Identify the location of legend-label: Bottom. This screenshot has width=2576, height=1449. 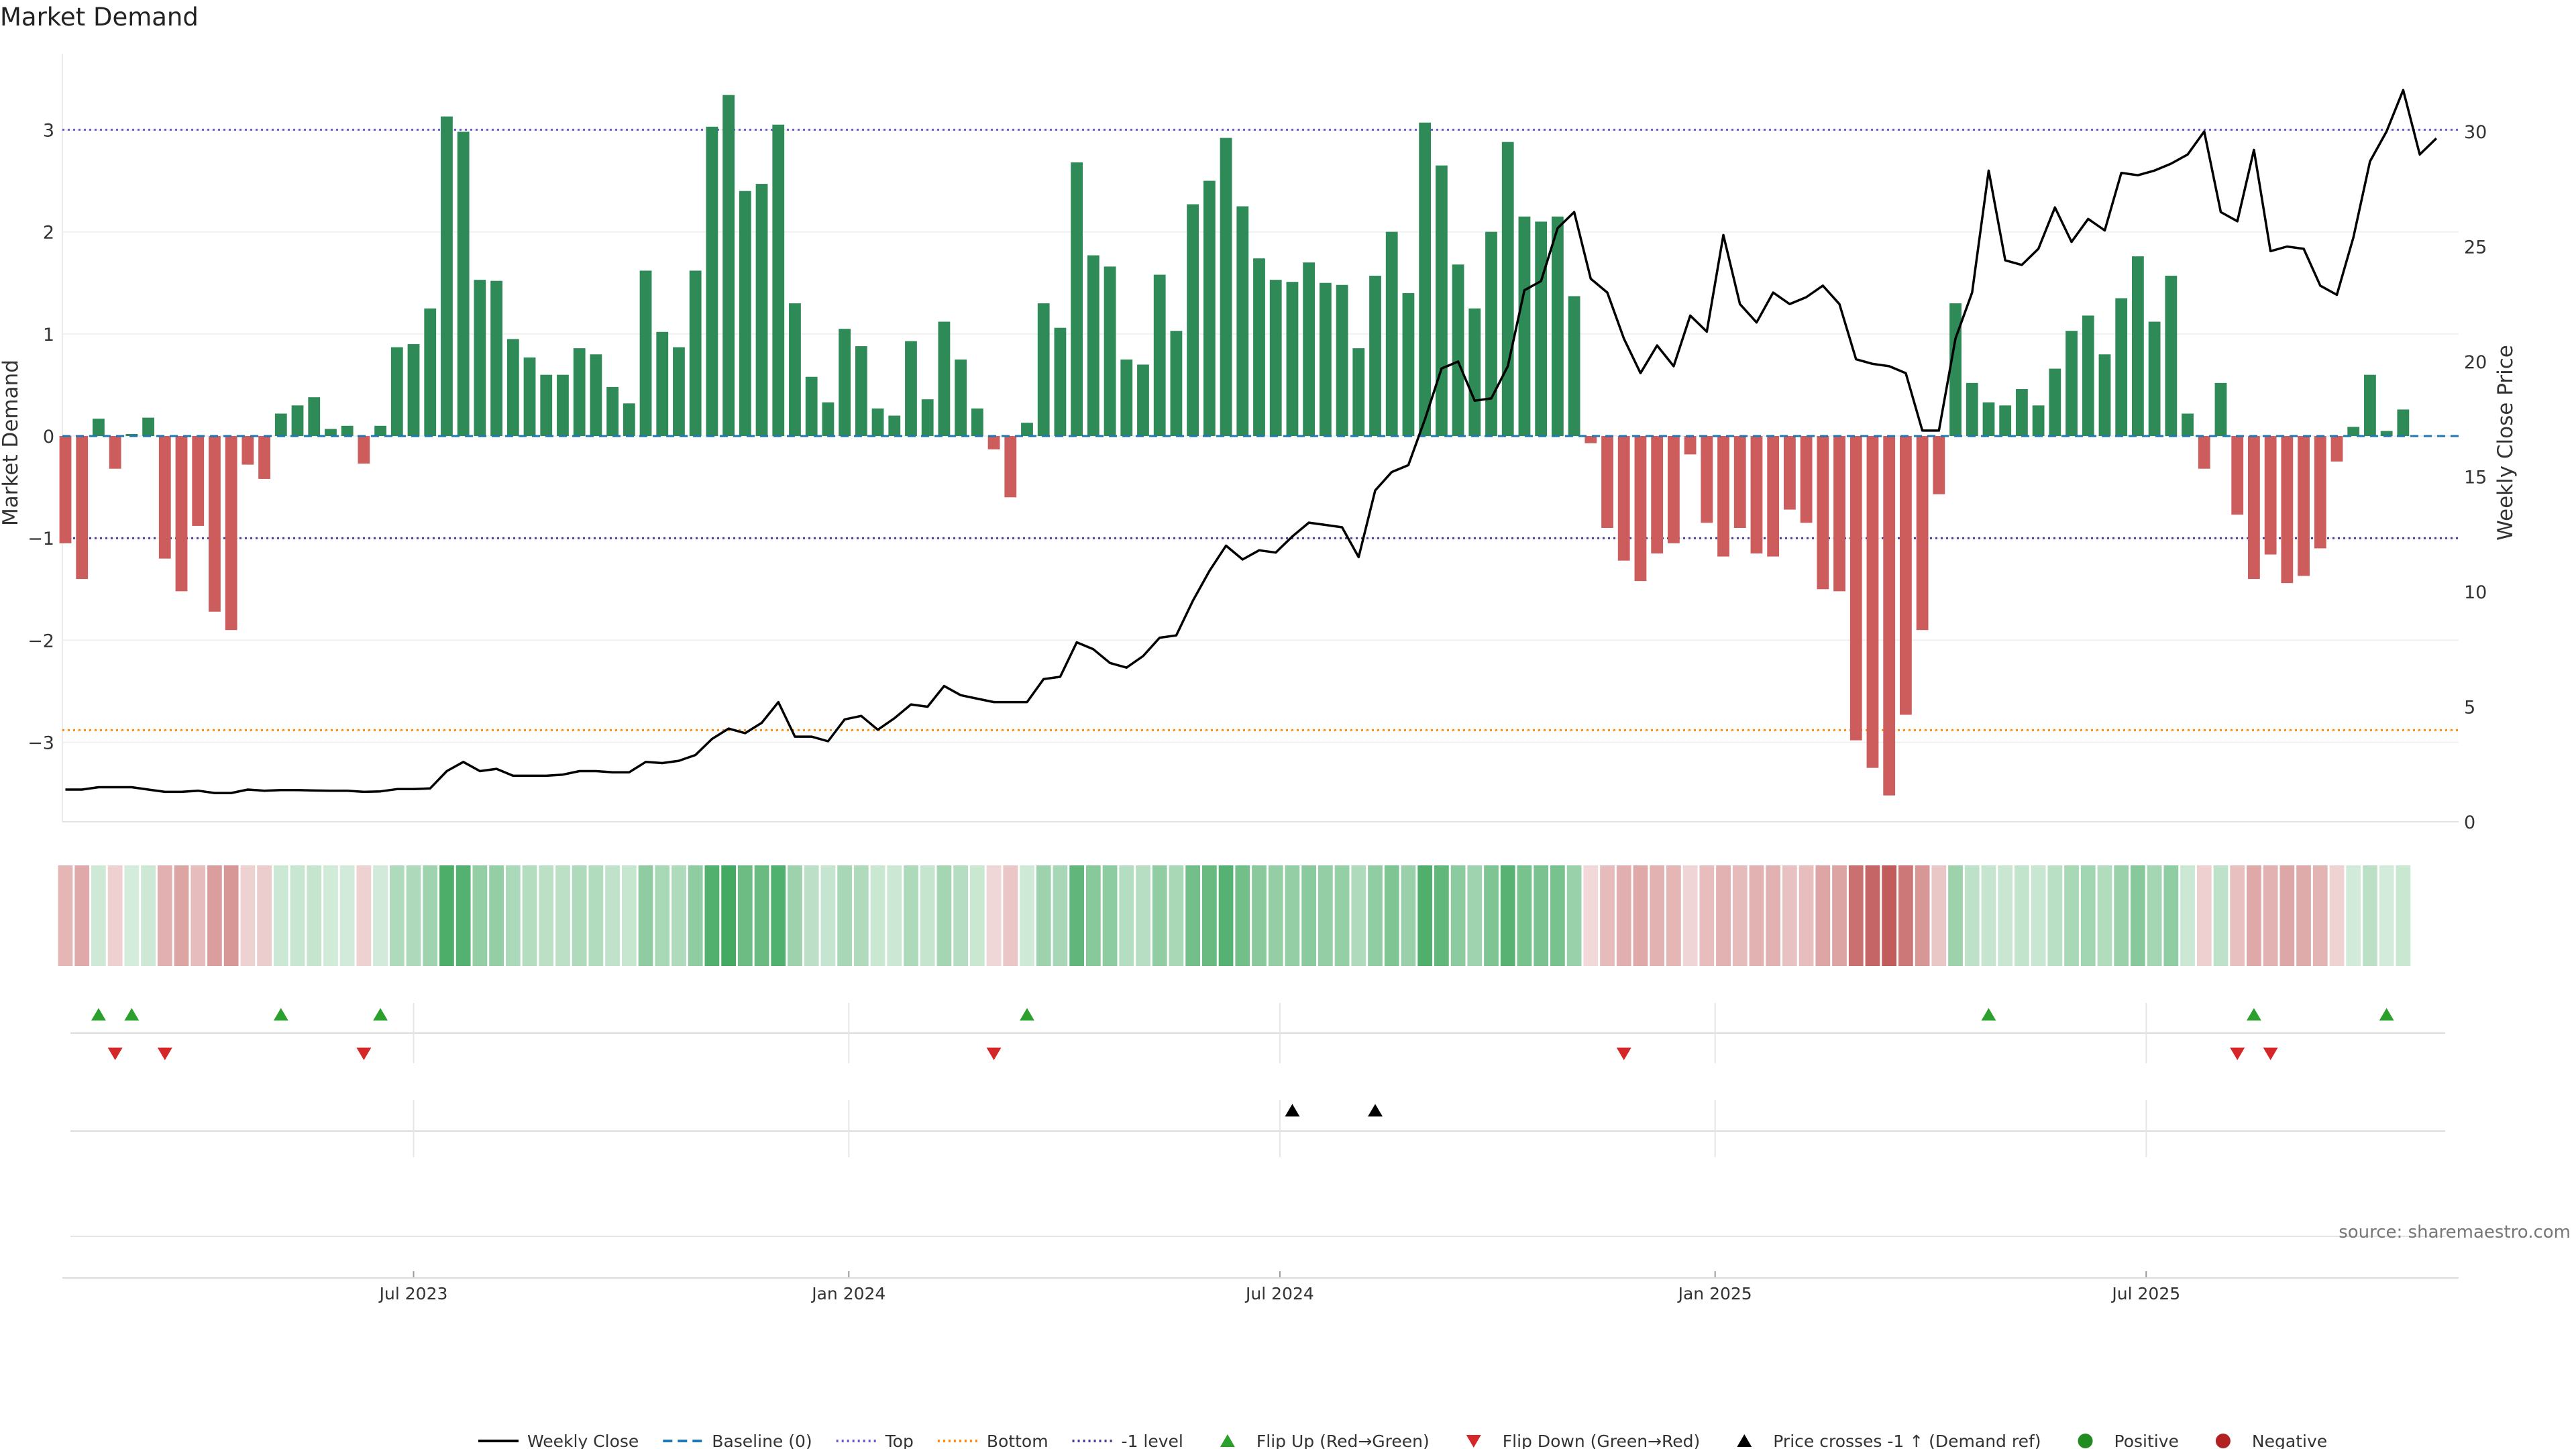
(1018, 1440).